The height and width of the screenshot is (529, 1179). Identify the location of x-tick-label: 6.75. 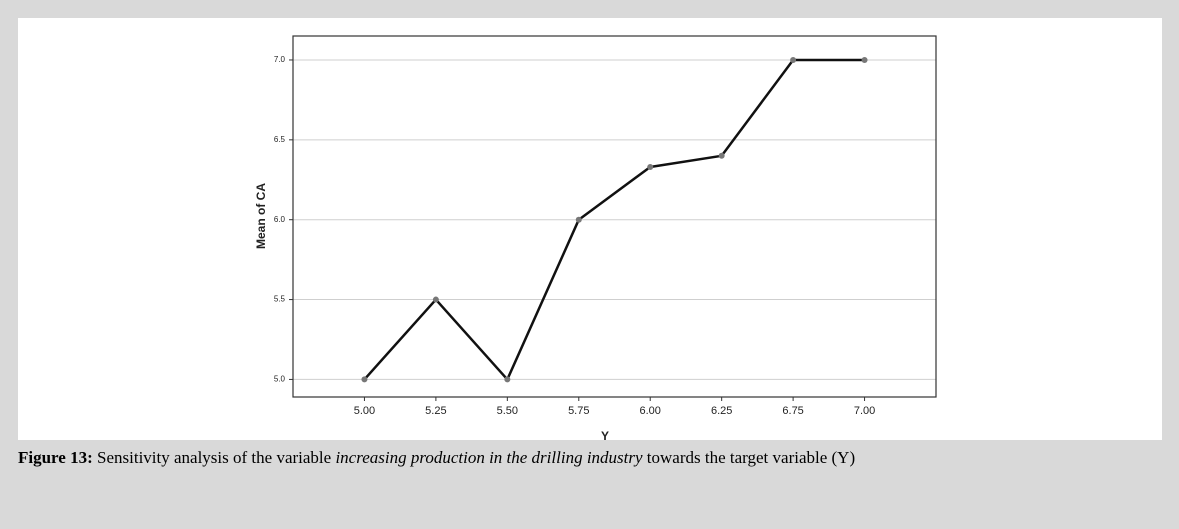
(792, 411).